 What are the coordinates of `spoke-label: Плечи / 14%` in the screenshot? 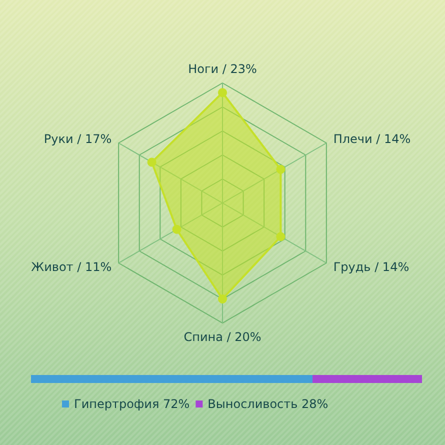 It's located at (372, 139).